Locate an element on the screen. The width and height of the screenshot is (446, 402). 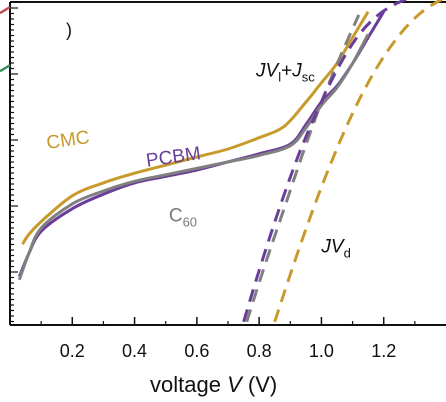
annotation-subscript: d is located at coordinates (347, 252).